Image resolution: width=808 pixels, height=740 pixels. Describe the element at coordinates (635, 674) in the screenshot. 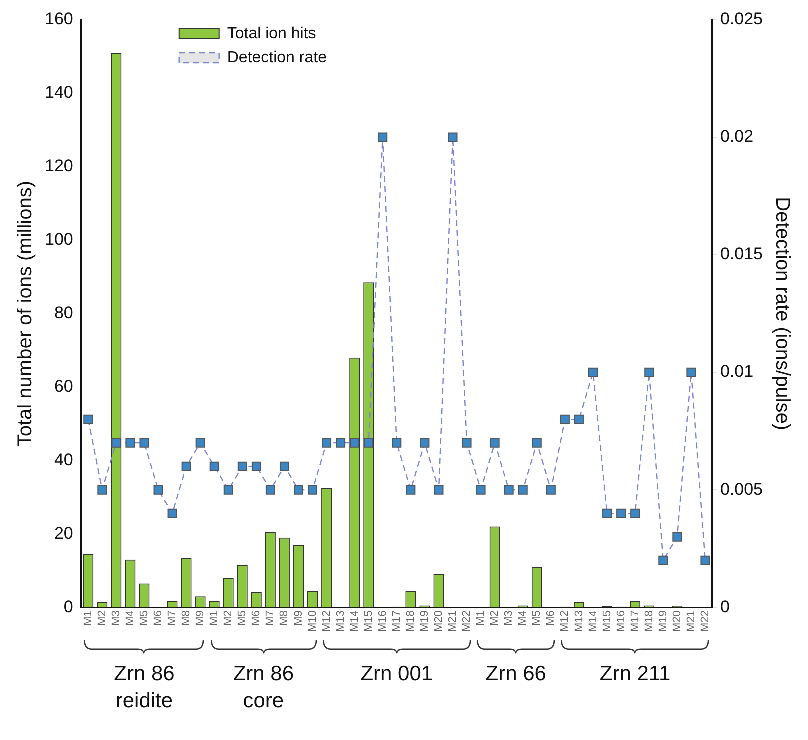

I see `text: Zrn 211` at that location.